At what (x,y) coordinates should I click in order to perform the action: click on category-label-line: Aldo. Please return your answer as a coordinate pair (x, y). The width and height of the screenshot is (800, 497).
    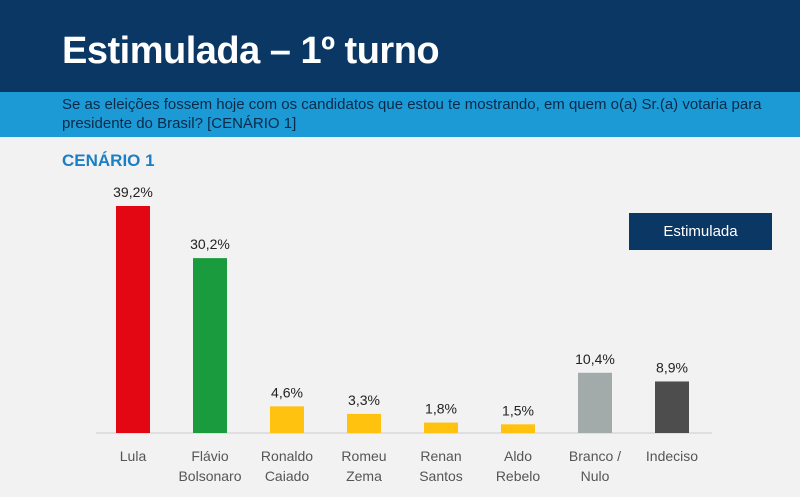
    Looking at the image, I should click on (518, 456).